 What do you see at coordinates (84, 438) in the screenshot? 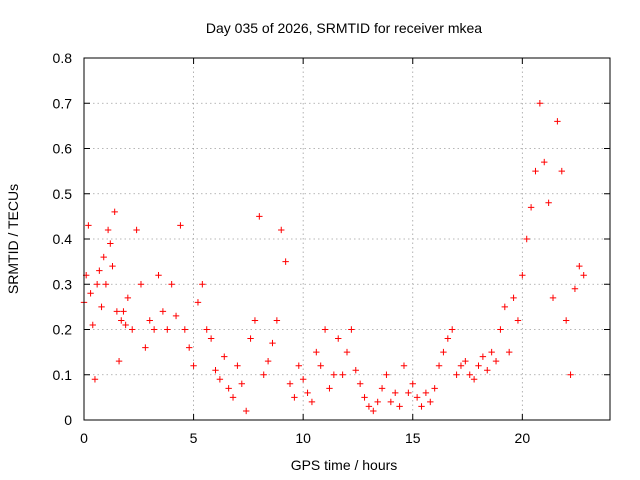
I see `x-tick-label: 0` at bounding box center [84, 438].